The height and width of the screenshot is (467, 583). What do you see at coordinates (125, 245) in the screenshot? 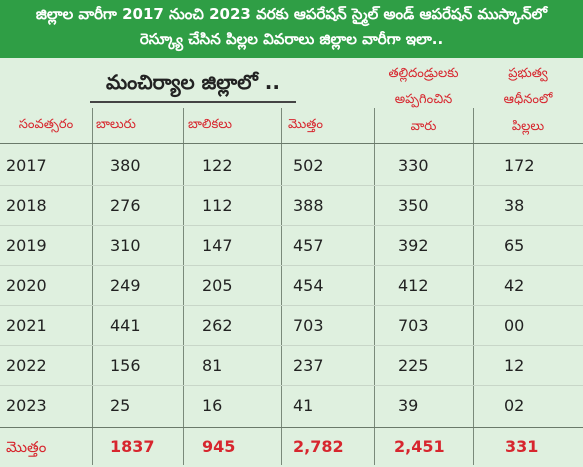
I see `cell-boys: 310` at bounding box center [125, 245].